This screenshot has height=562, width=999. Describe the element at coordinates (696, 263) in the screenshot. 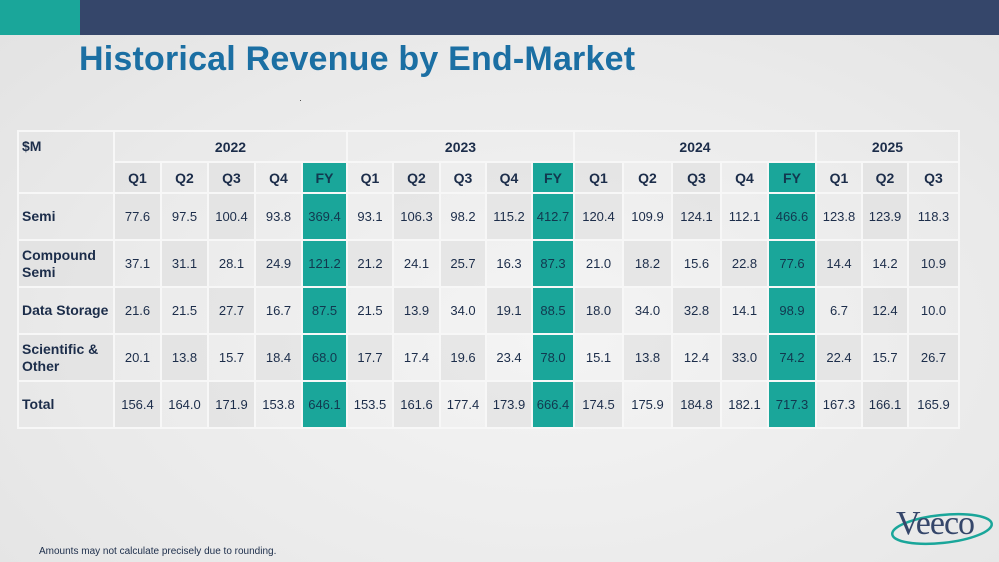

I see `value-cell: 15.6` at that location.